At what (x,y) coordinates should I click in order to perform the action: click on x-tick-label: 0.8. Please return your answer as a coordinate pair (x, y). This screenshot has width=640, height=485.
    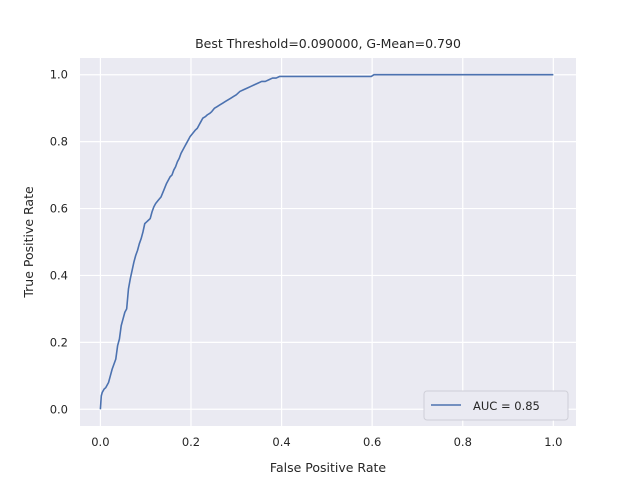
    Looking at the image, I should click on (463, 442).